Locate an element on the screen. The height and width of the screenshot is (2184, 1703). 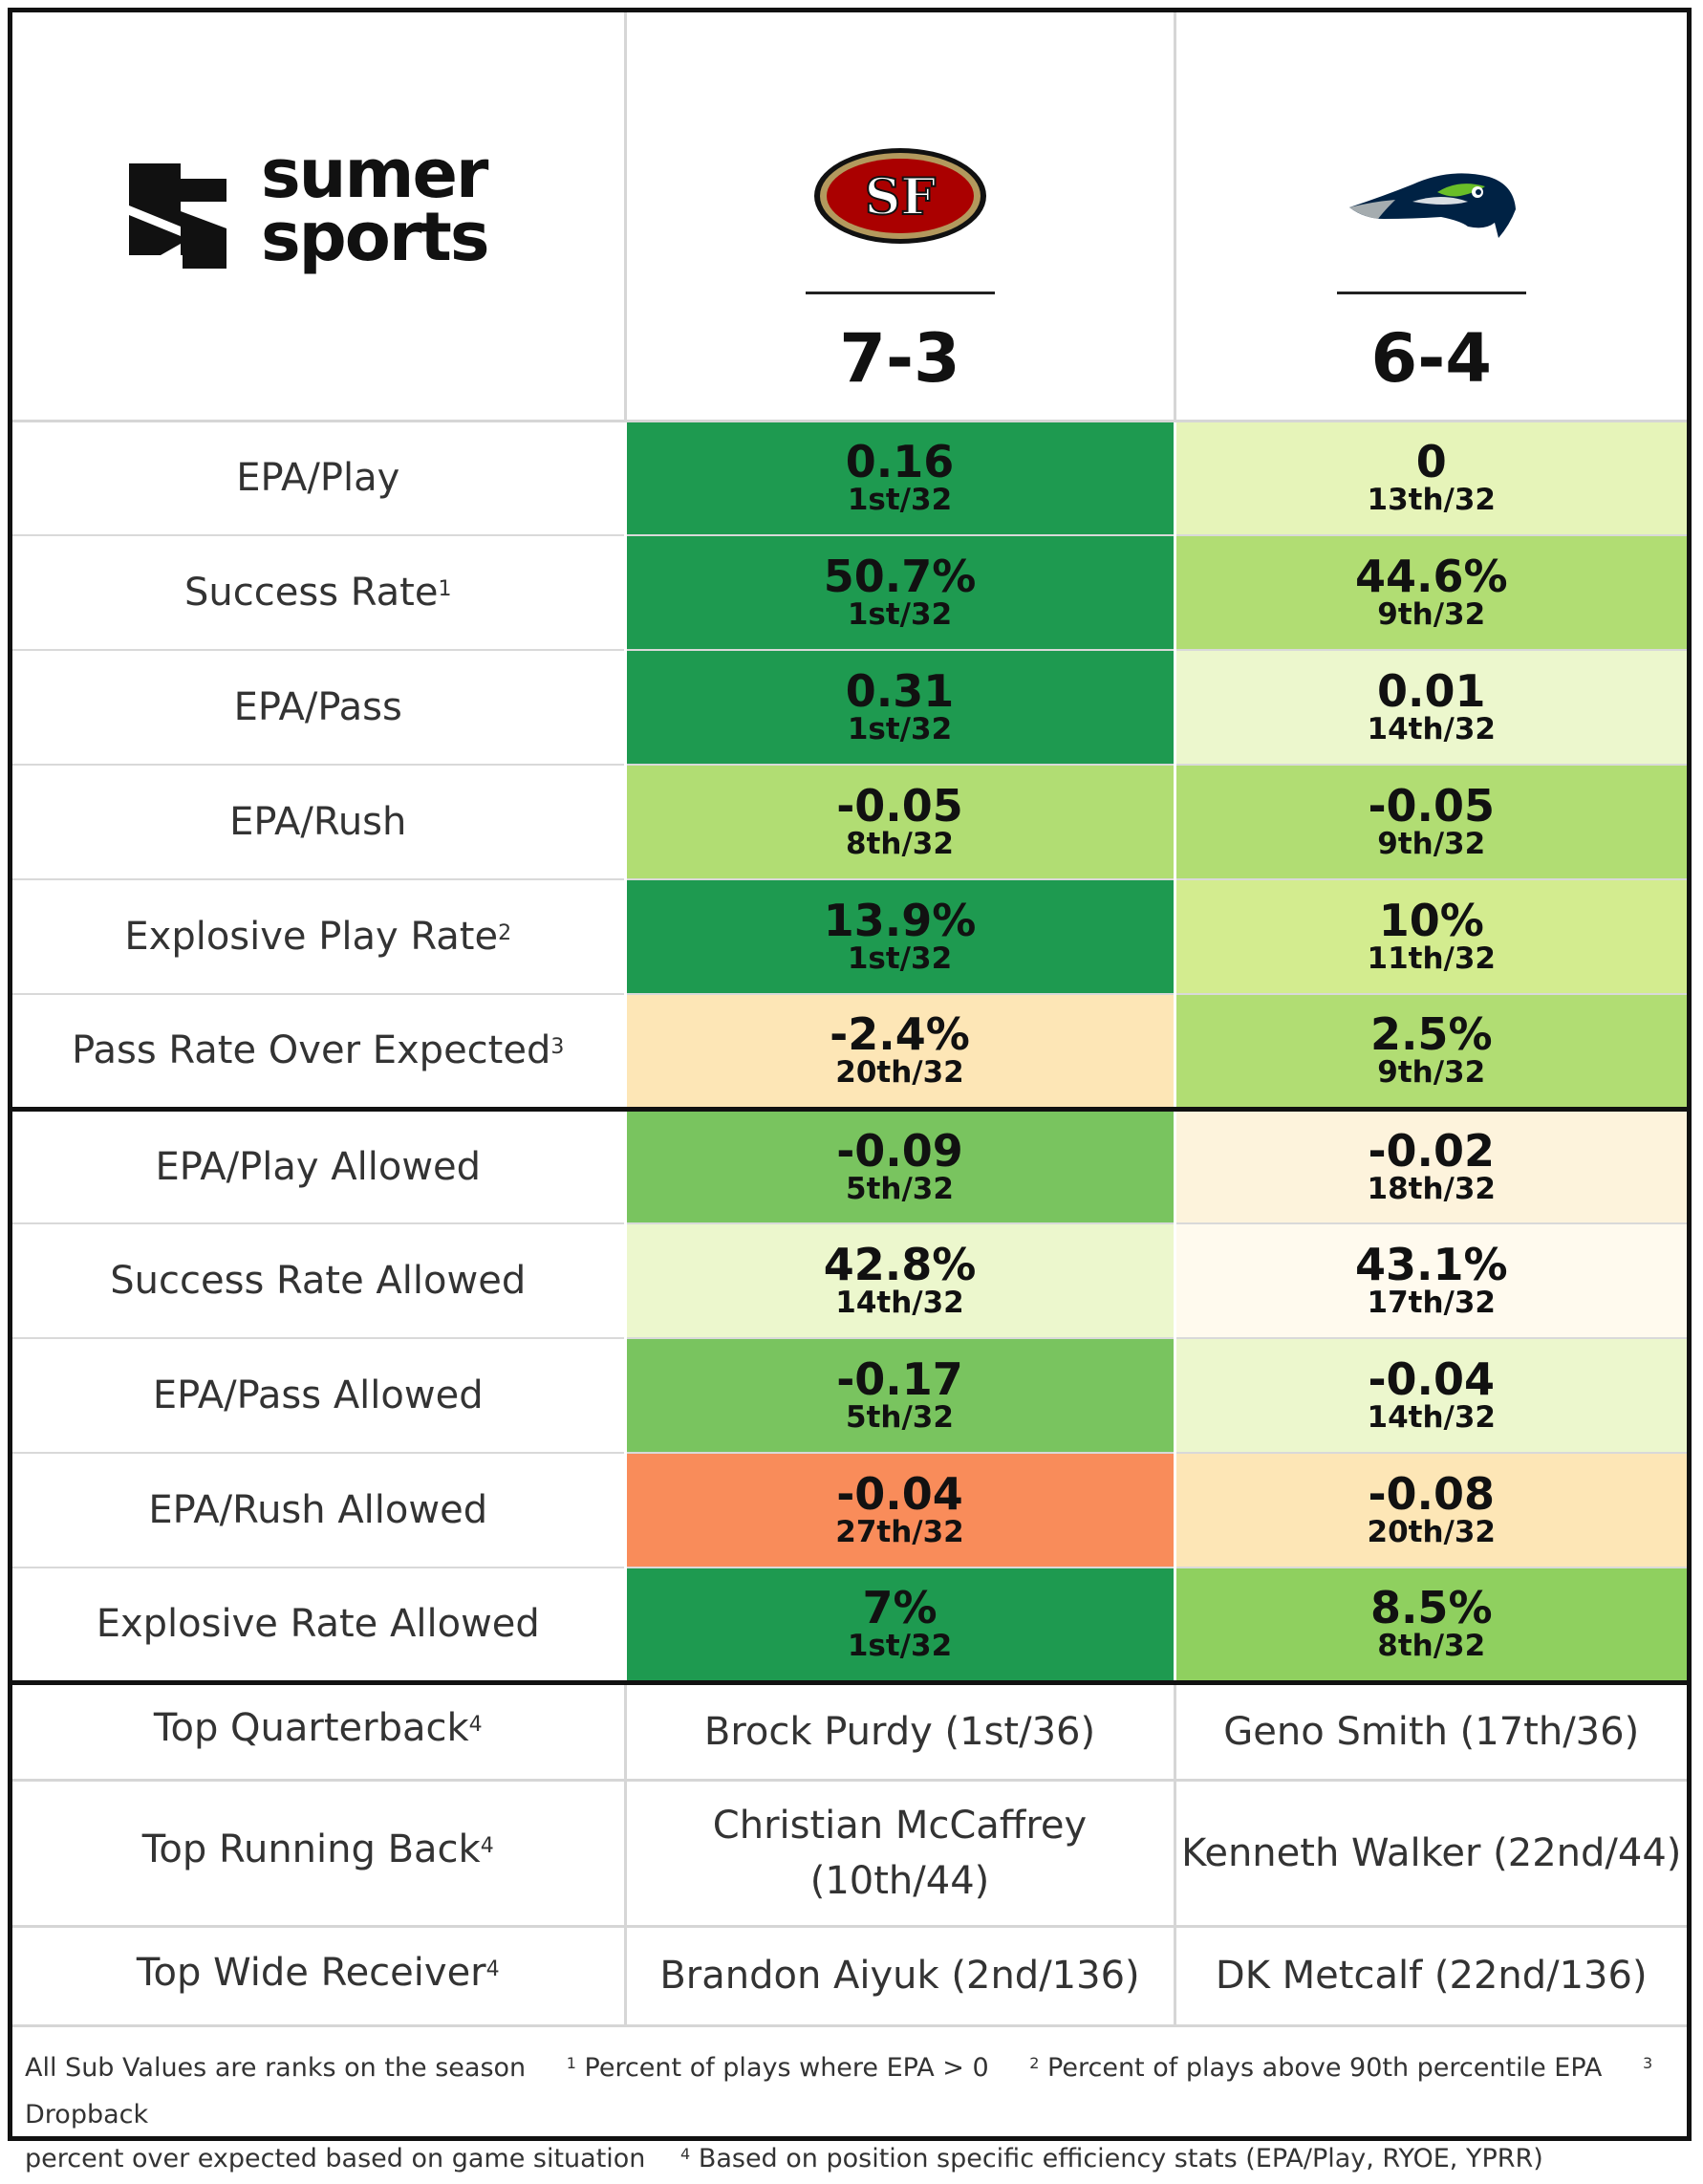
stat-cell-sea: -0.05 9th/32 is located at coordinates (1430, 822).